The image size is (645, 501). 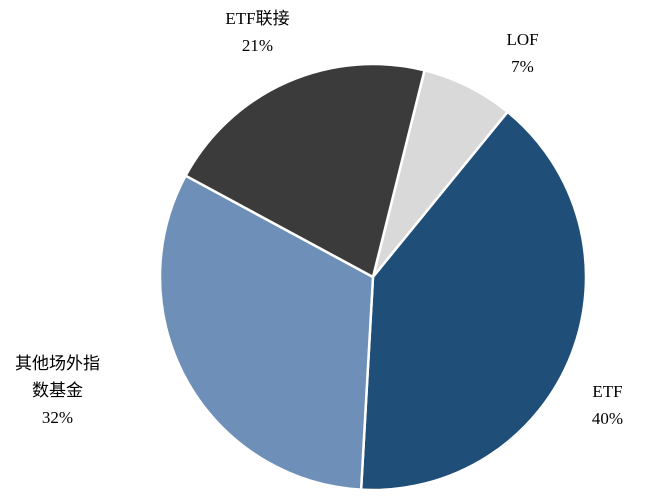 I want to click on label-etf-feeder-name: ETF联接, so click(x=257, y=18).